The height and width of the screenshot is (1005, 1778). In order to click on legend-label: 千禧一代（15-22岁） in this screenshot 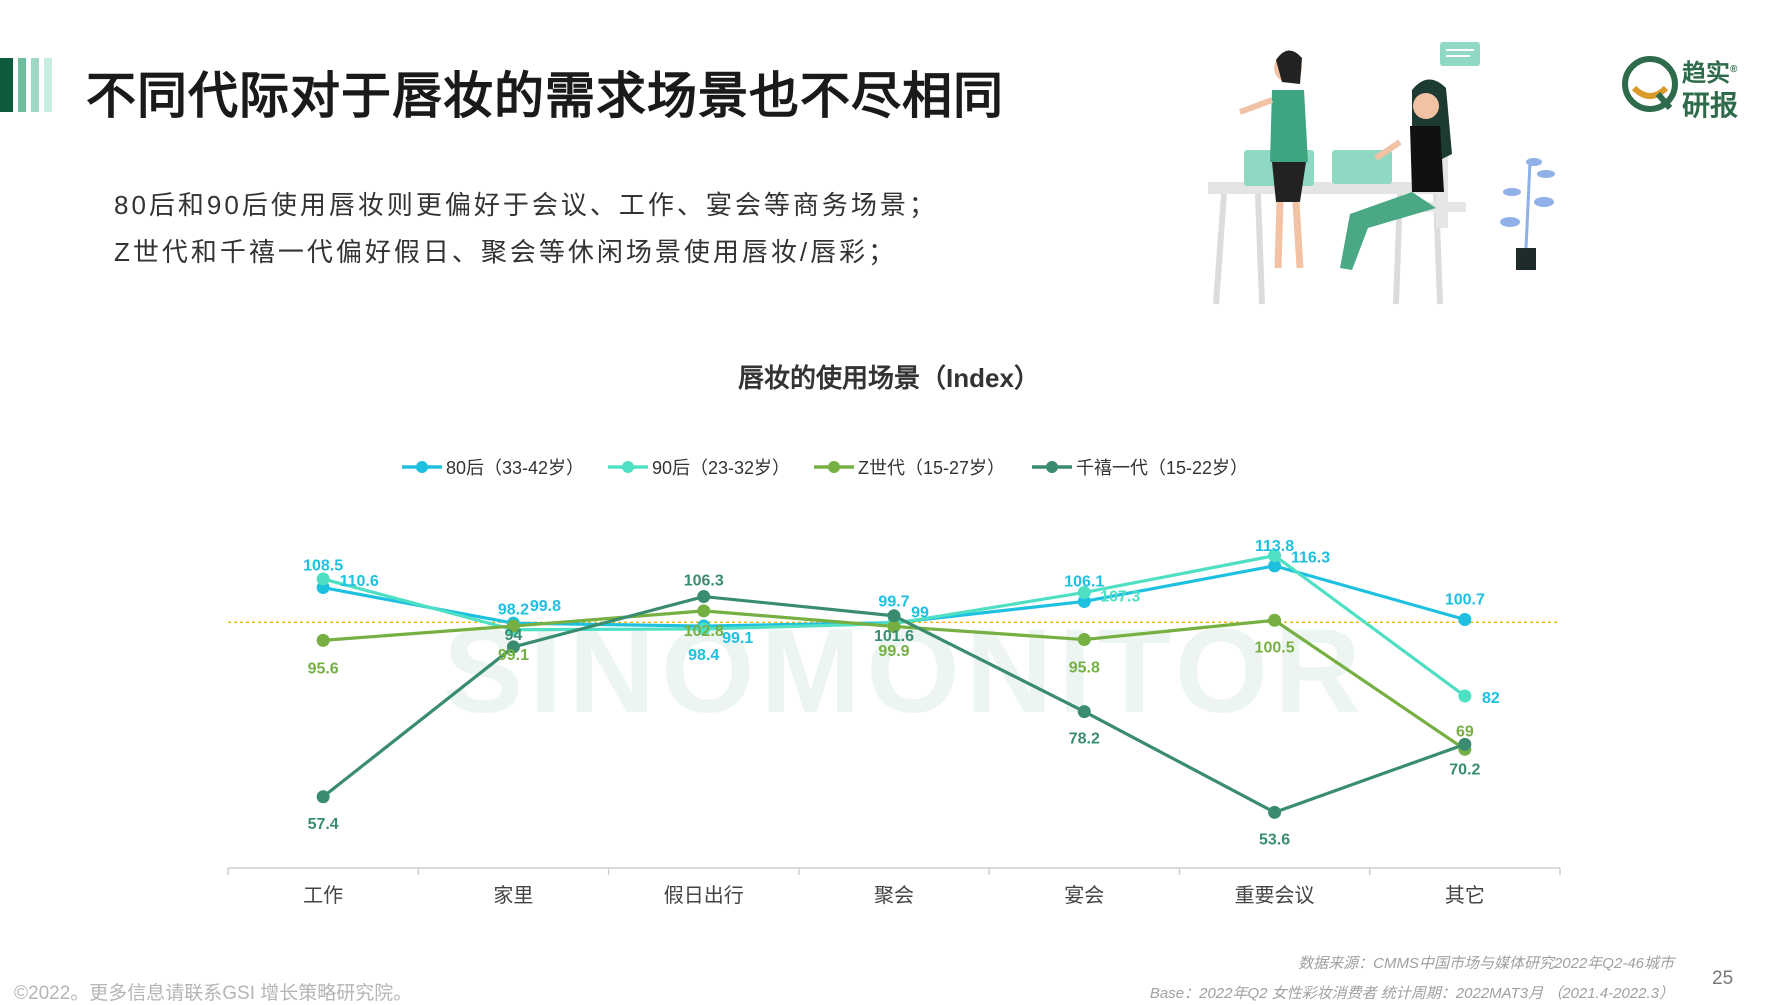, I will do `click(1162, 468)`.